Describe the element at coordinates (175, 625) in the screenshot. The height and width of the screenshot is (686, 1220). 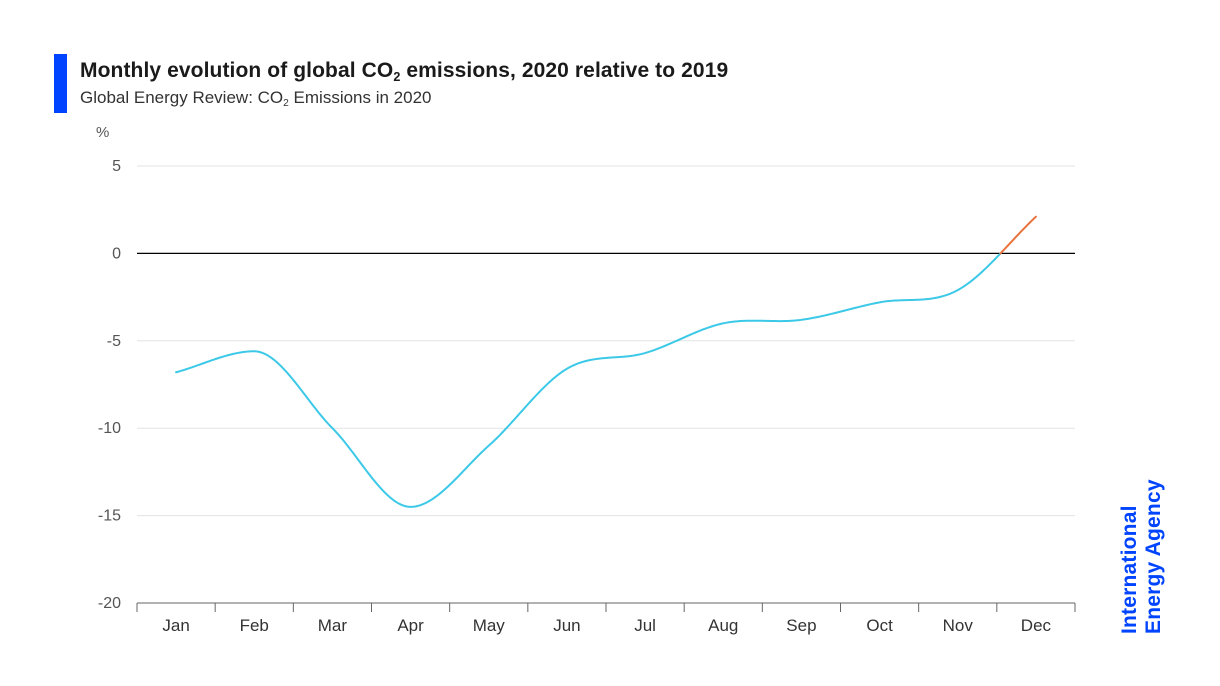
I see `x-tick-label: Jan` at that location.